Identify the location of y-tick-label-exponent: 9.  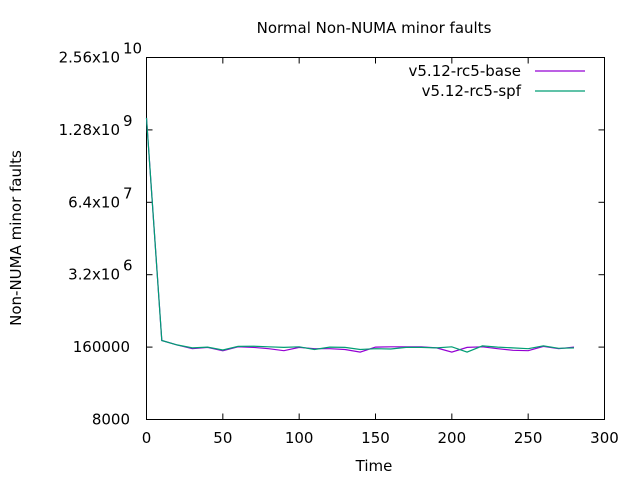
(128, 121).